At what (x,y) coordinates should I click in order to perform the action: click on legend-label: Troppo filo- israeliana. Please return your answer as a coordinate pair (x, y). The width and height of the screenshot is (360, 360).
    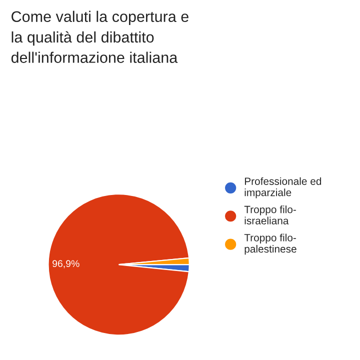
    Looking at the image, I should click on (270, 215).